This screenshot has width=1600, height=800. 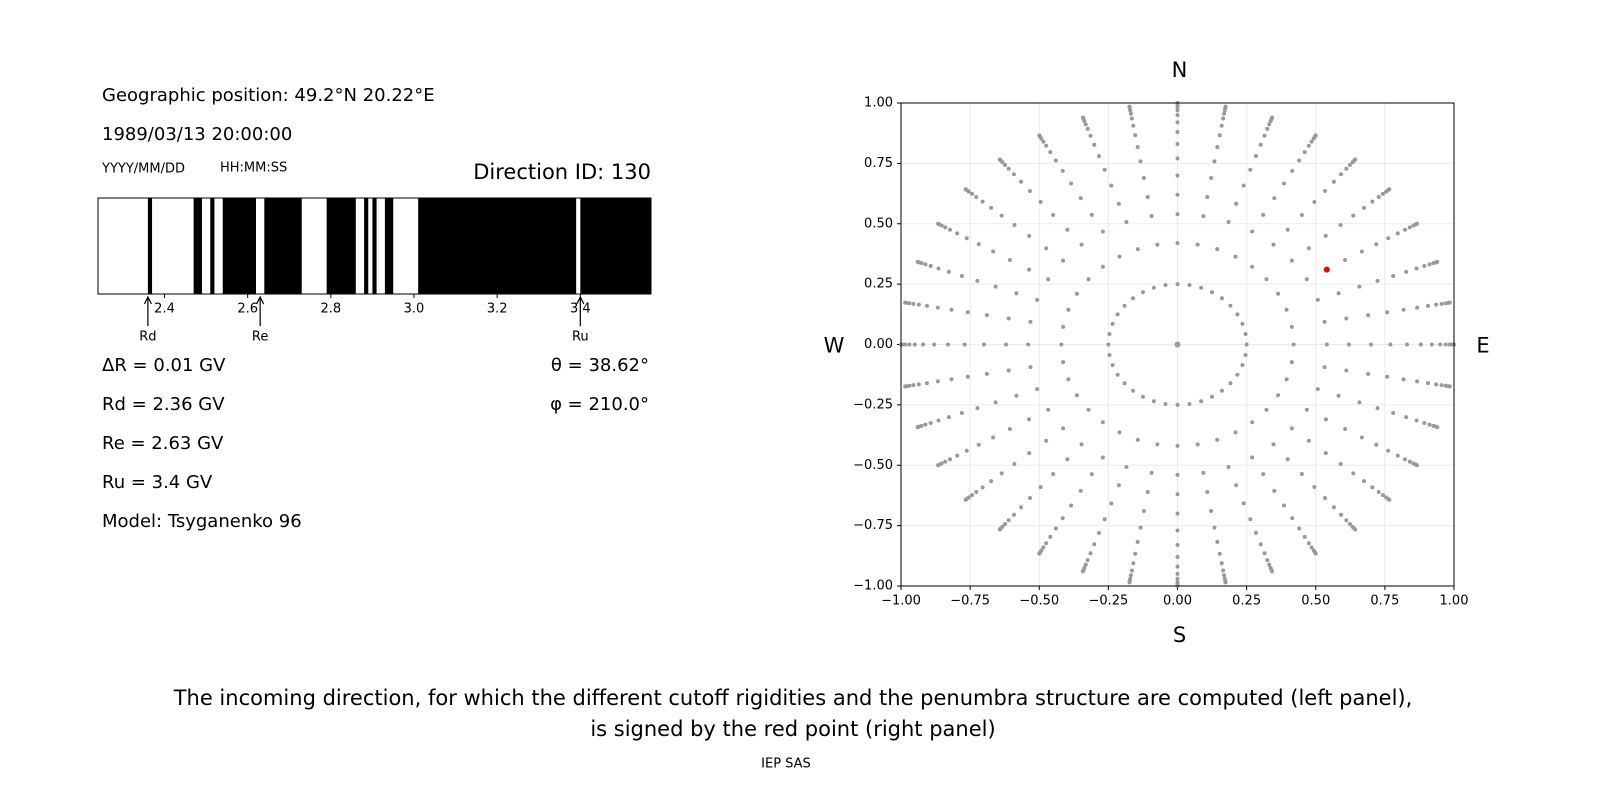 What do you see at coordinates (878, 223) in the screenshot?
I see `y-tick-label: 0.50` at bounding box center [878, 223].